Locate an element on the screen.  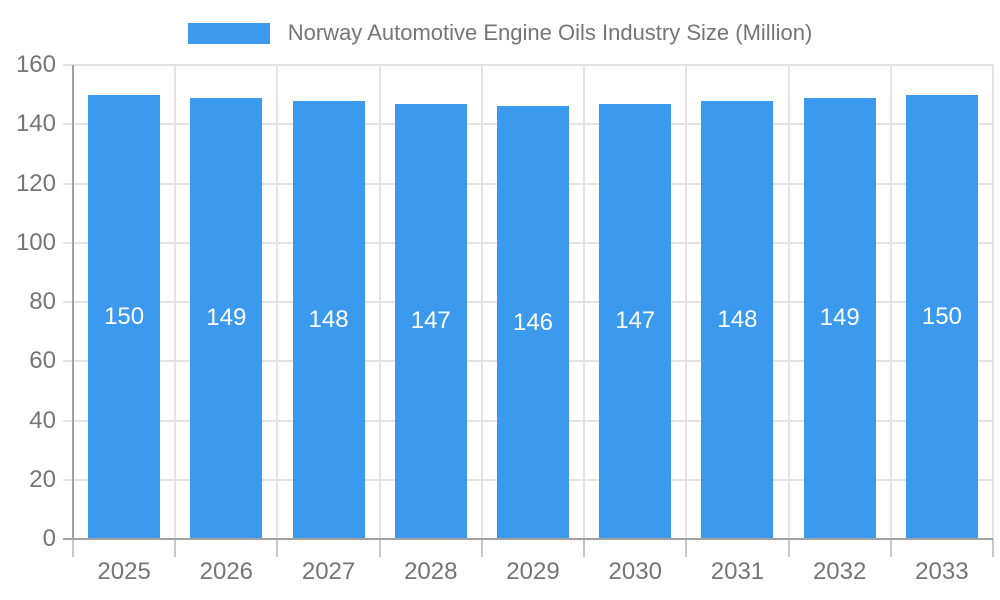
y-tick-label: 40 is located at coordinates (42, 420).